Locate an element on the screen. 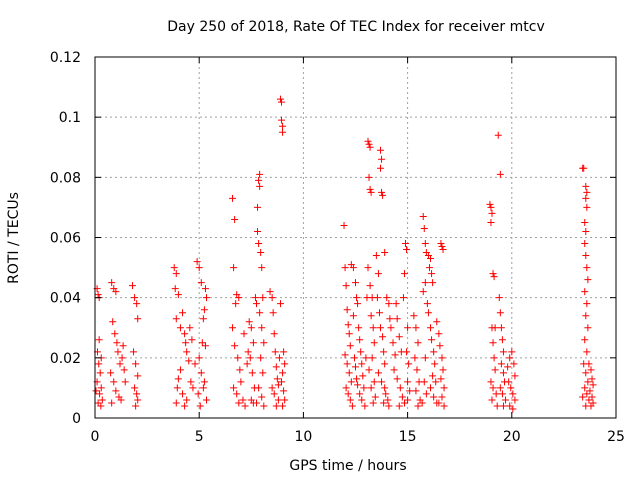  x-tick-label: 25 is located at coordinates (616, 437).